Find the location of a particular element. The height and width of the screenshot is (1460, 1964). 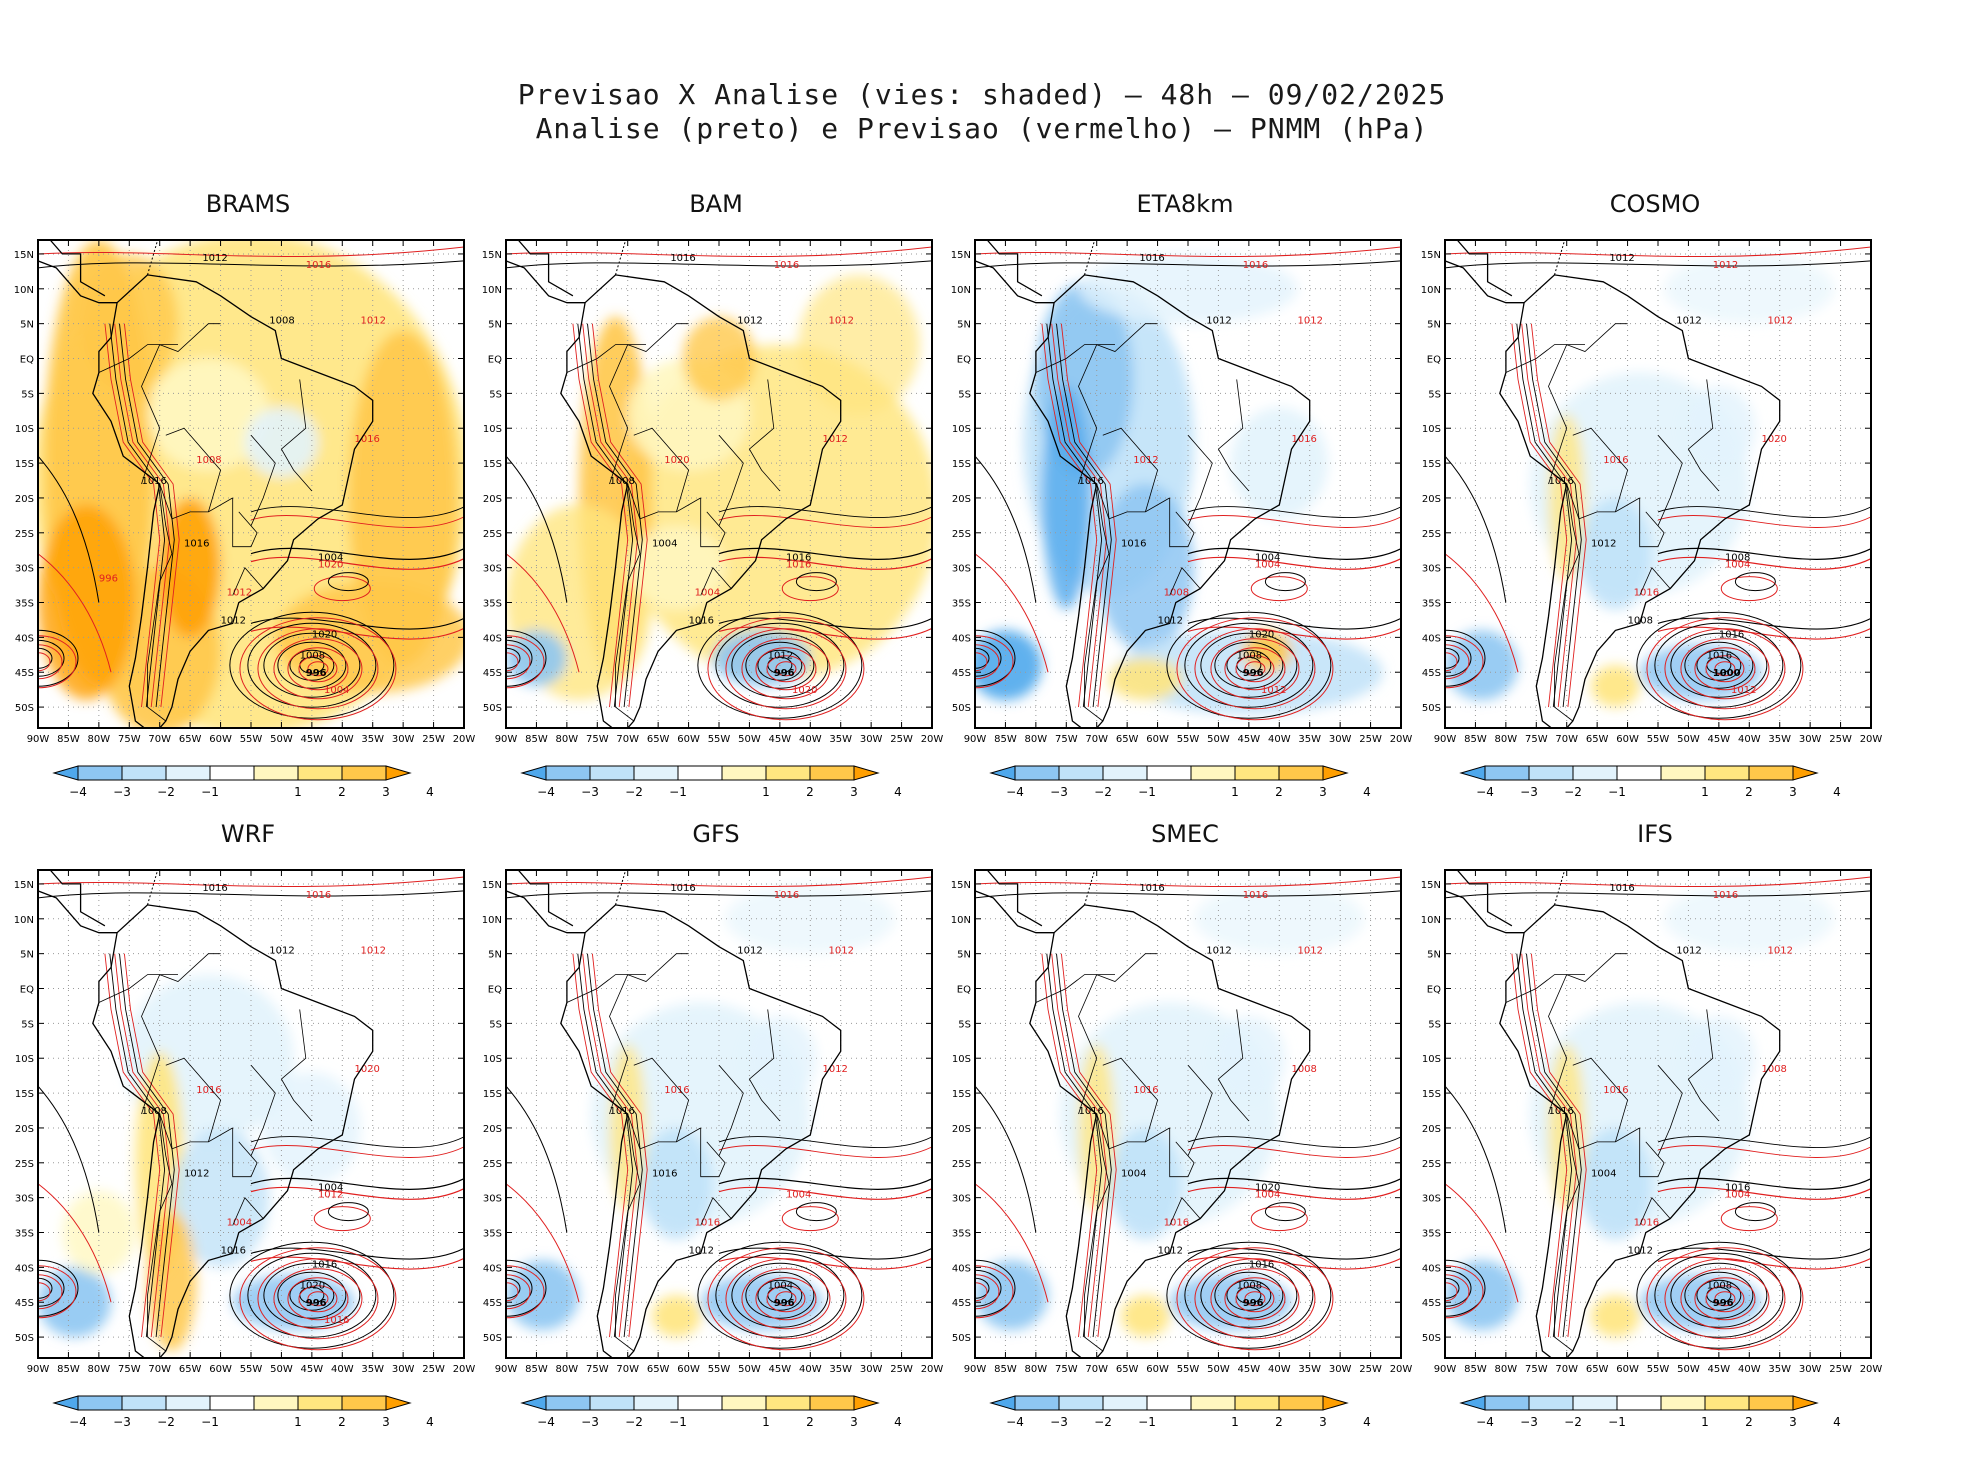

lat-tick-label: 15N is located at coordinates (961, 255).